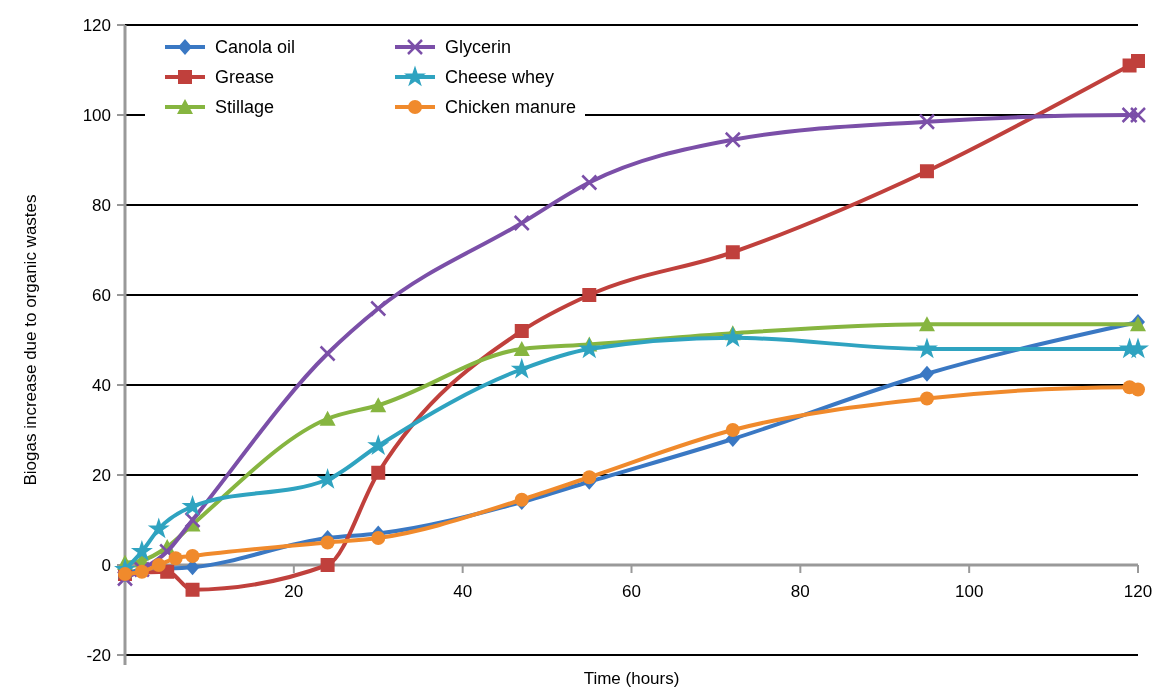 The width and height of the screenshot is (1167, 692). Describe the element at coordinates (30, 340) in the screenshot. I see `y-axis-title: Biogas increase due to organic wastes` at that location.